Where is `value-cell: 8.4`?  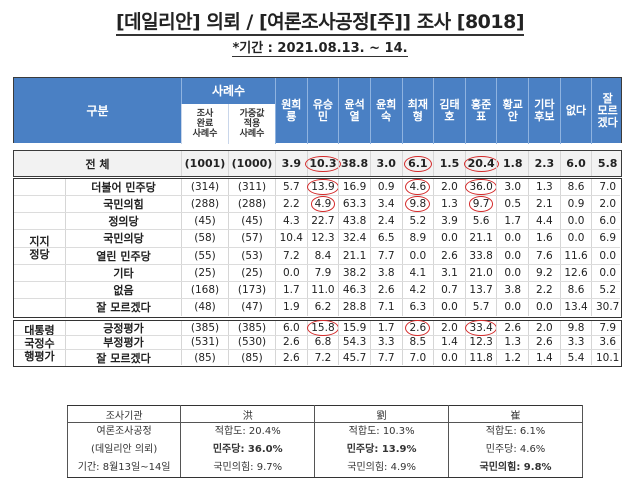
value-cell: 8.4 is located at coordinates (322, 255).